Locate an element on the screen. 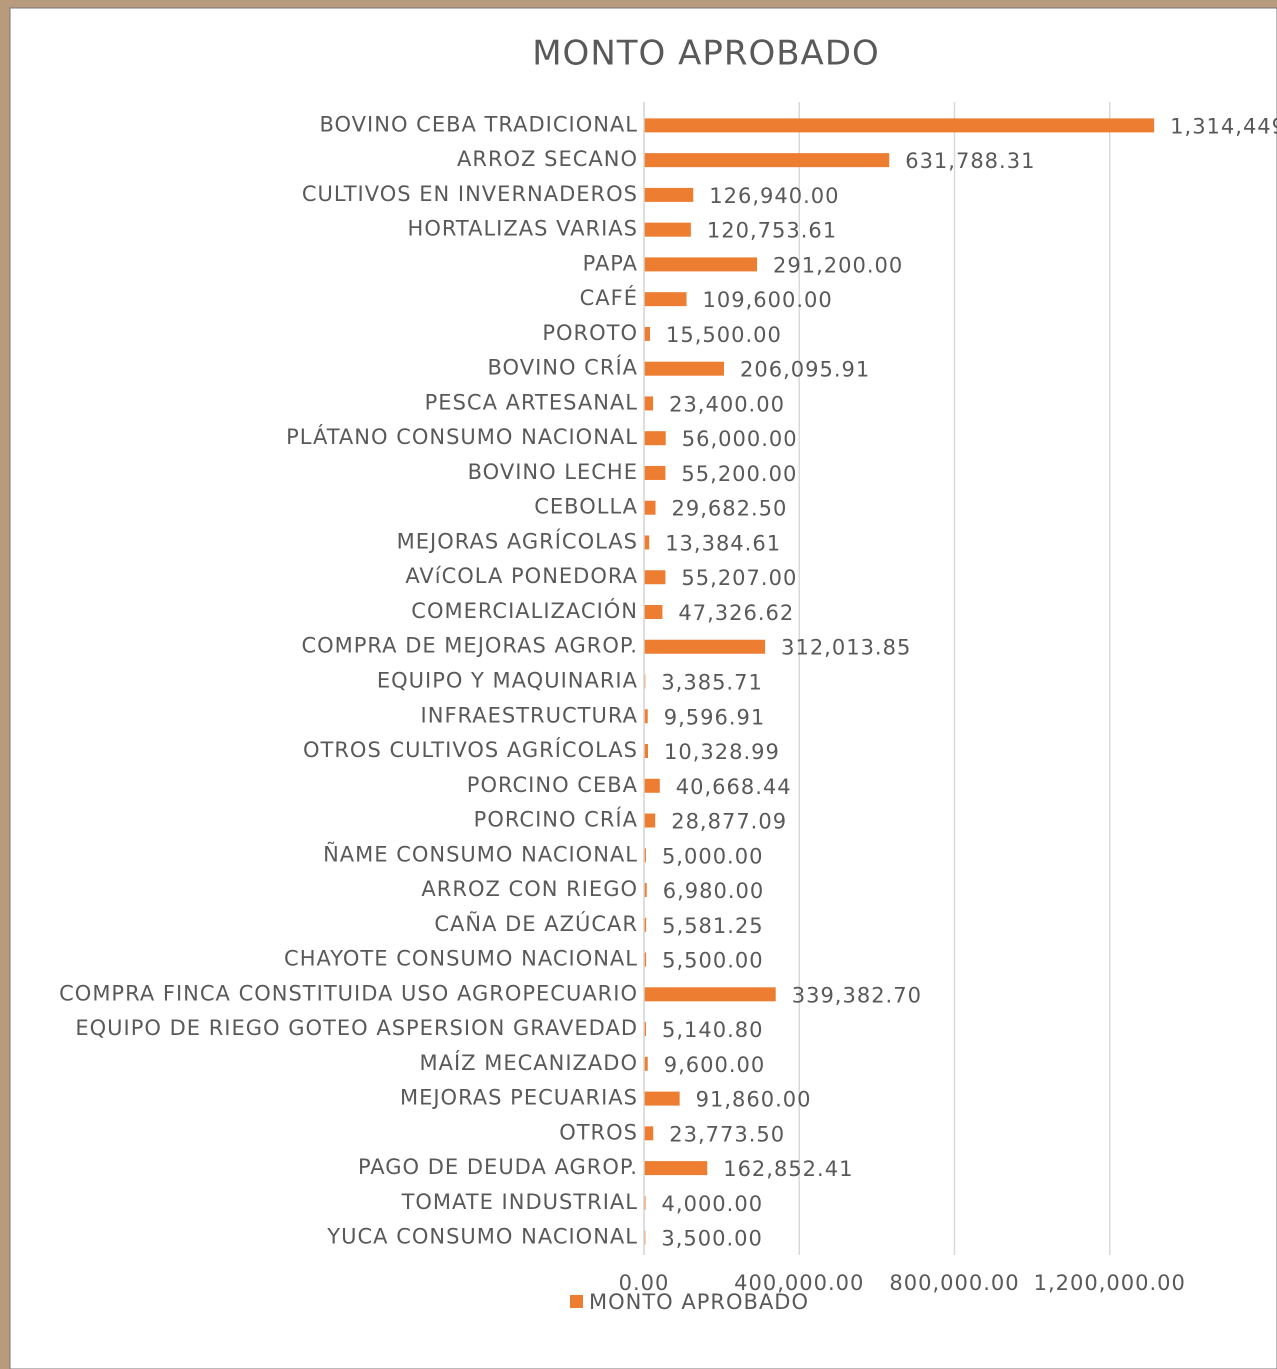 The height and width of the screenshot is (1369, 1277). data-label: 120,753.61 is located at coordinates (772, 231).